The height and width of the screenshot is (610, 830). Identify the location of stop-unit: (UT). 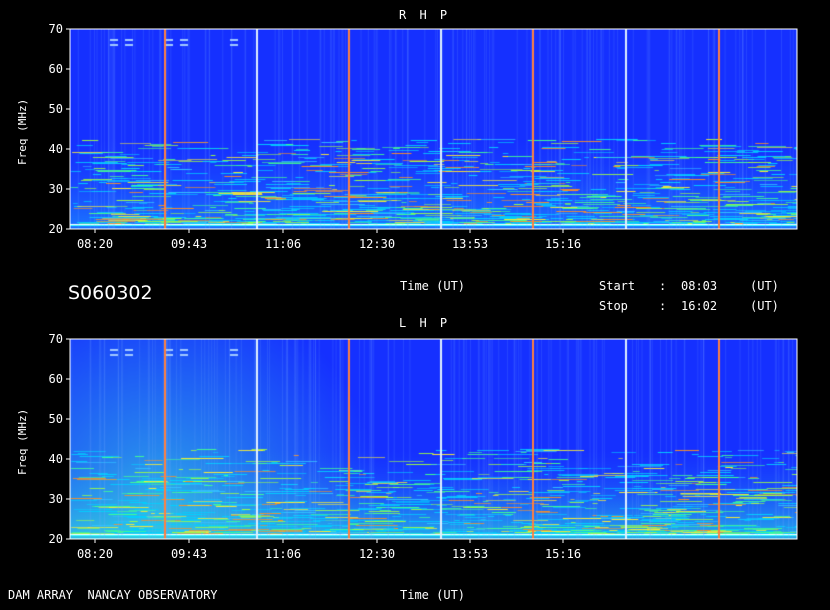
(764, 306).